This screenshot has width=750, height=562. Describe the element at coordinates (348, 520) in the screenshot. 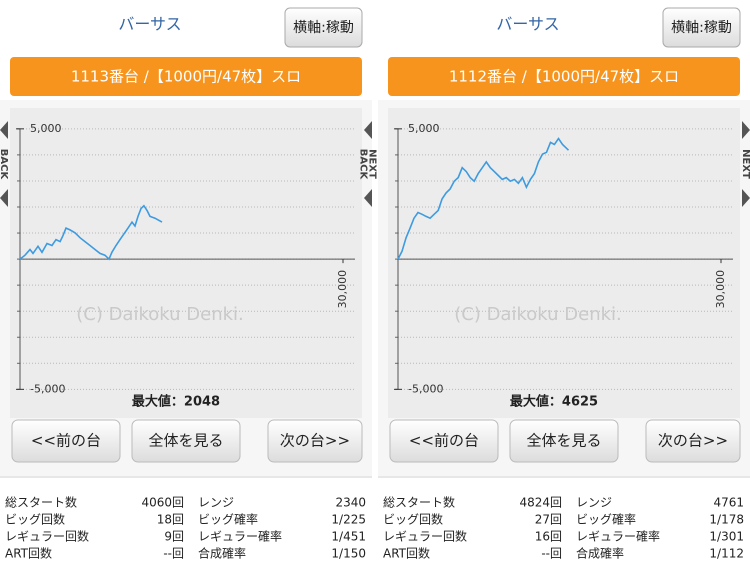

I see `stat-value: 1/225` at that location.